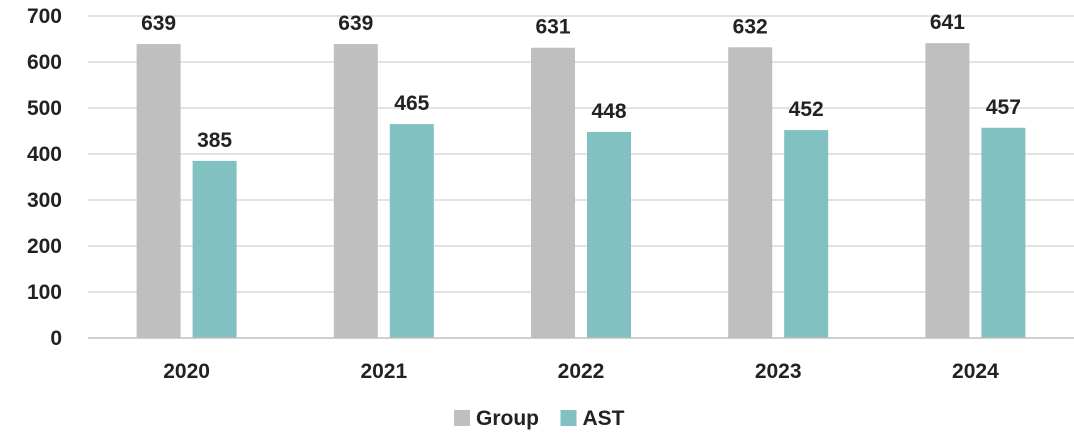 This screenshot has height=442, width=1074. What do you see at coordinates (214, 249) in the screenshot?
I see `bar-ast-2020` at bounding box center [214, 249].